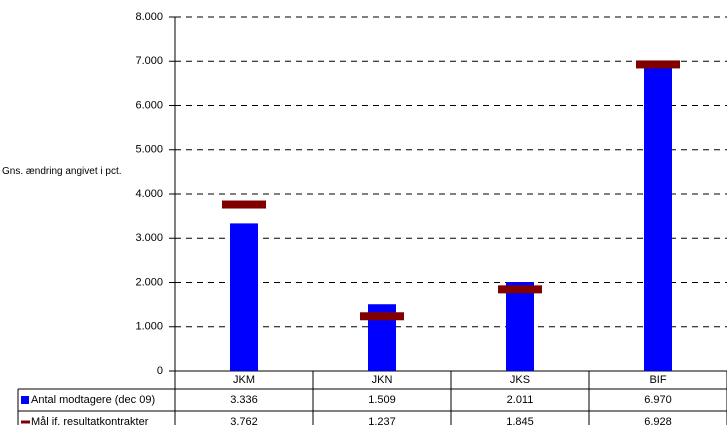 This screenshot has height=425, width=727. Describe the element at coordinates (658, 420) in the screenshot. I see `table-value: 6.928` at that location.